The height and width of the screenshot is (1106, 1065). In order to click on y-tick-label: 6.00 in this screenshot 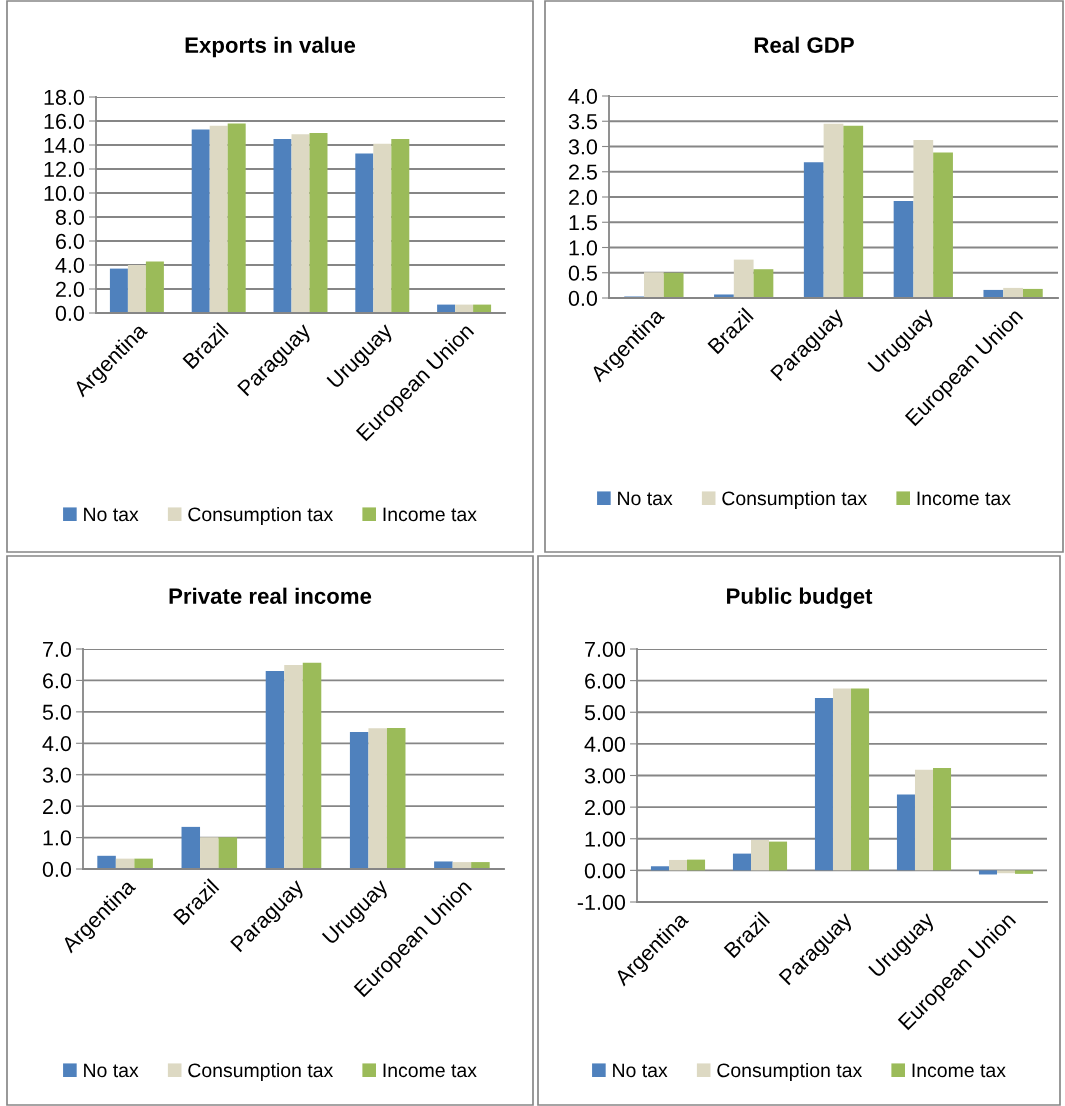, I will do `click(605, 681)`.